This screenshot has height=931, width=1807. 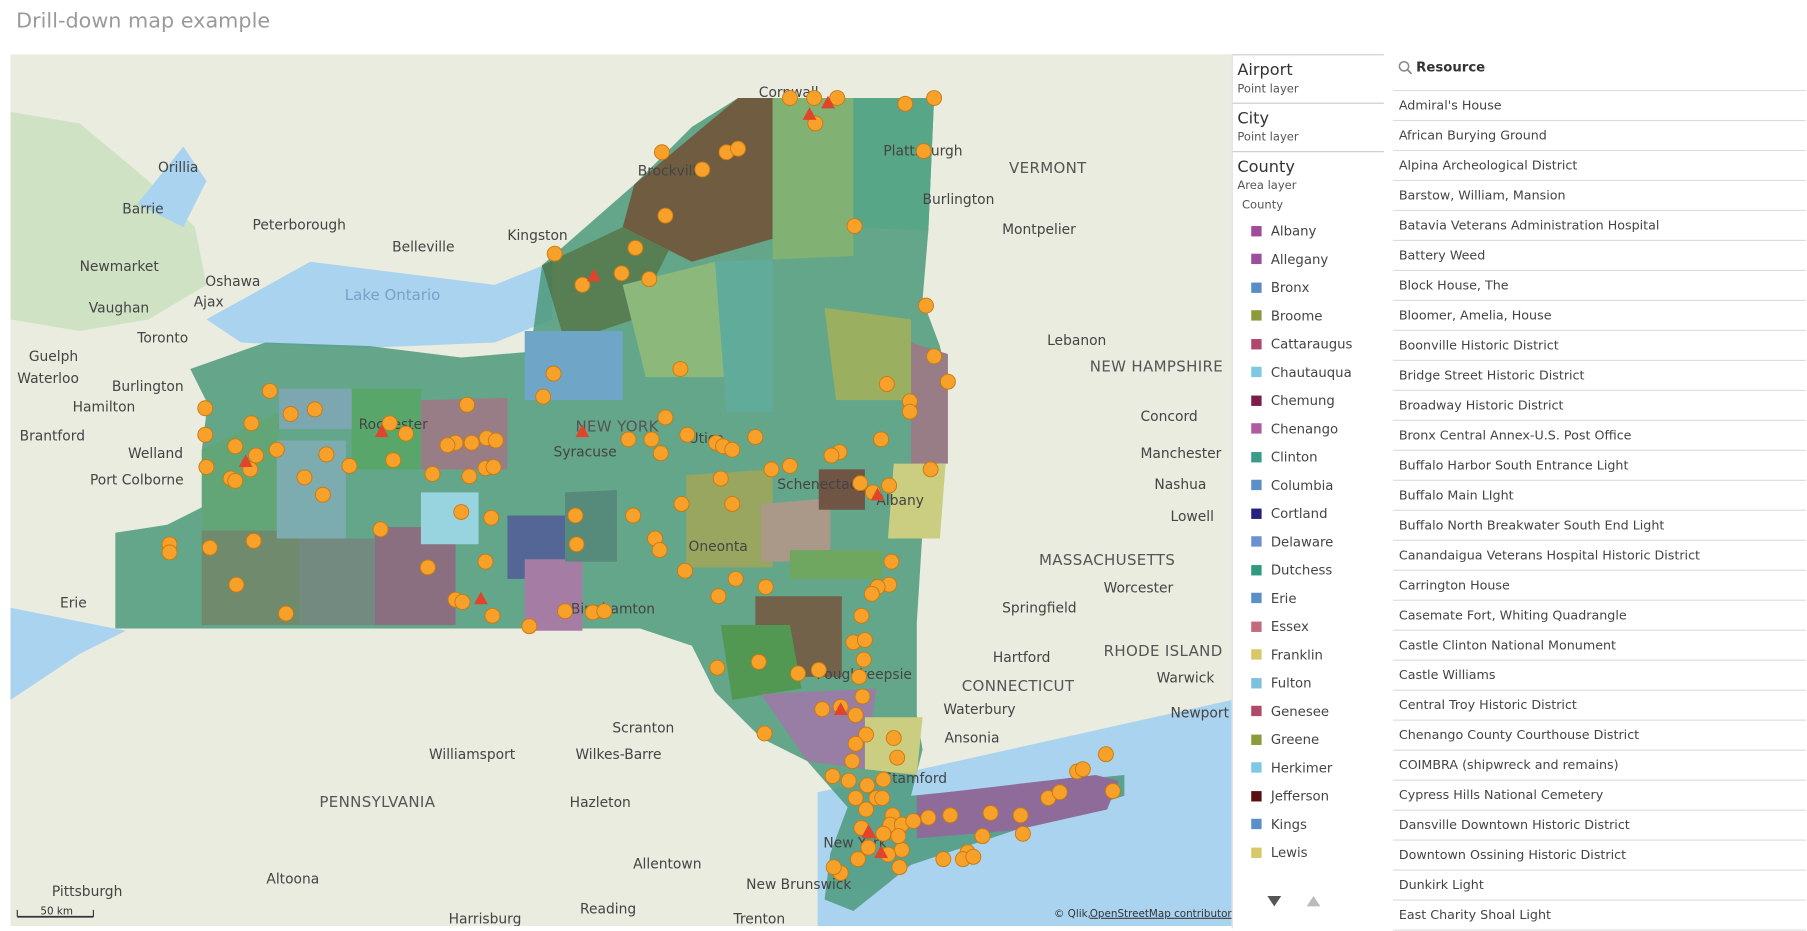 What do you see at coordinates (1308, 485) in the screenshot?
I see `legend-item: Columbia` at bounding box center [1308, 485].